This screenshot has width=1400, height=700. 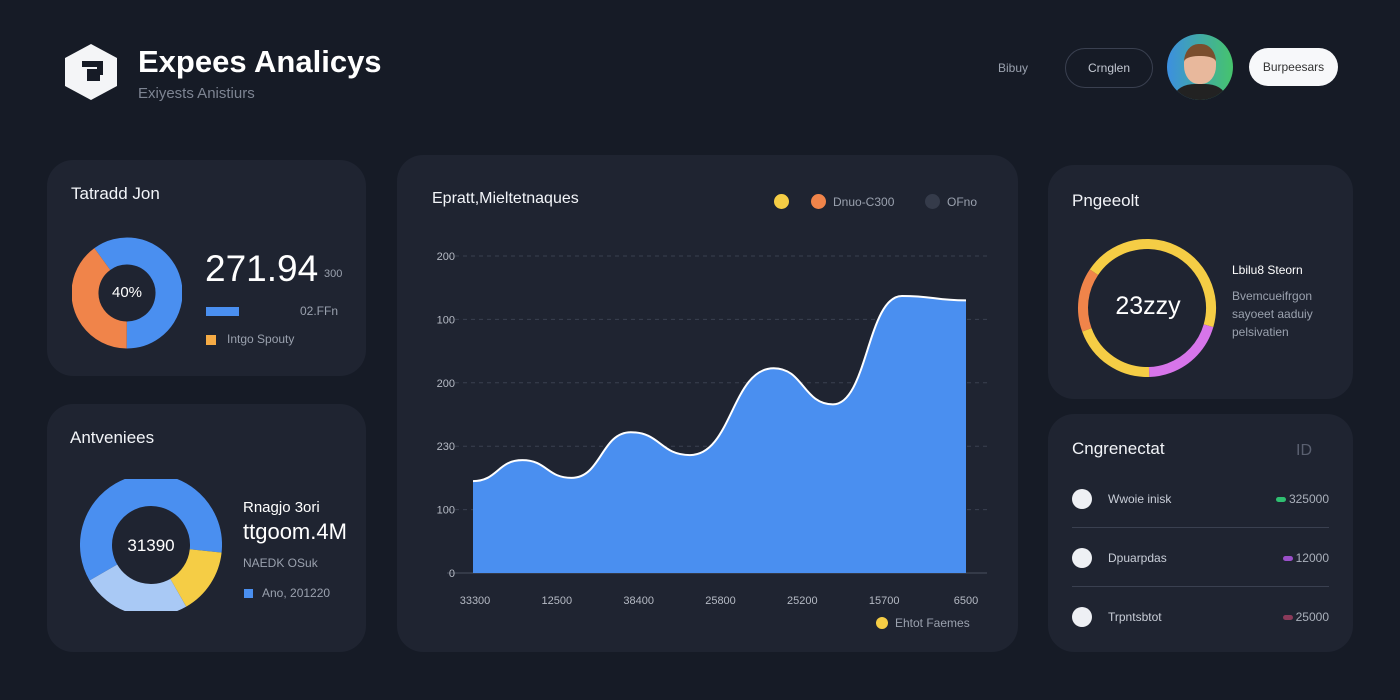 What do you see at coordinates (1013, 68) in the screenshot?
I see `nav-link: Bibuy` at bounding box center [1013, 68].